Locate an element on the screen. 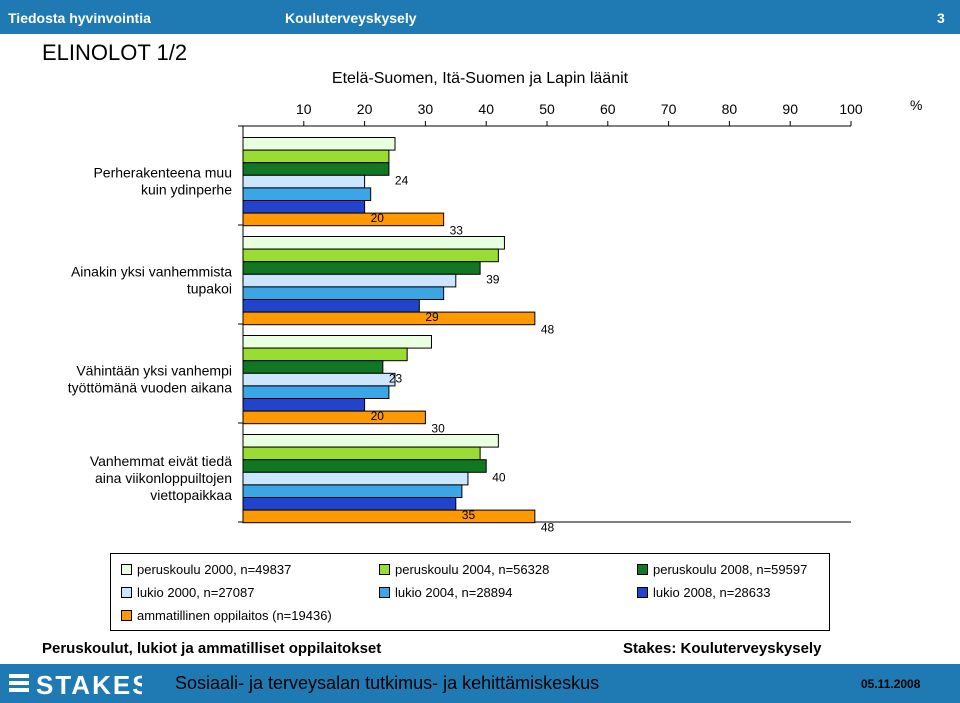 The image size is (960, 703). data-label: 30 is located at coordinates (438, 429).